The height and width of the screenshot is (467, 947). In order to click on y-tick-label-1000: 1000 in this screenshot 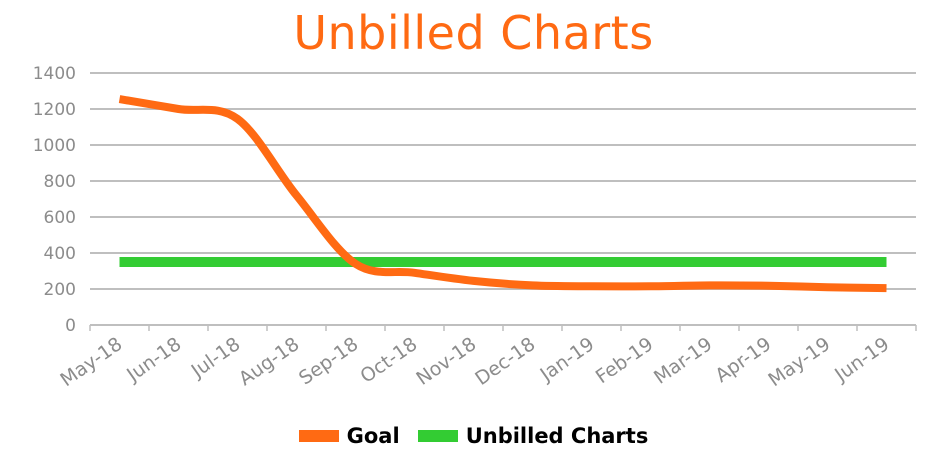, I will do `click(54, 146)`.